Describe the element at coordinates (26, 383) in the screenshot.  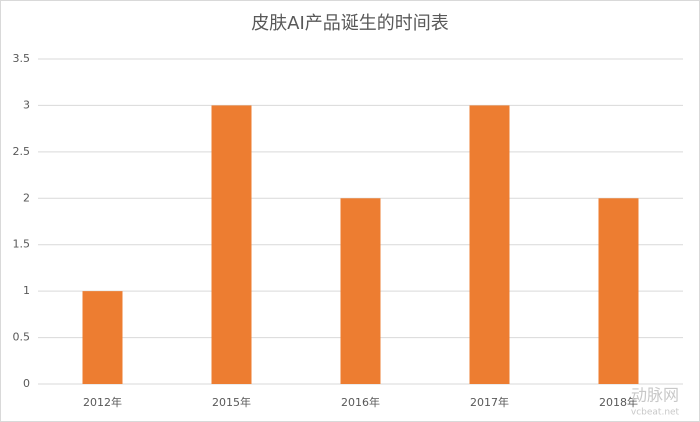
I see `y-tick-label: 0` at that location.